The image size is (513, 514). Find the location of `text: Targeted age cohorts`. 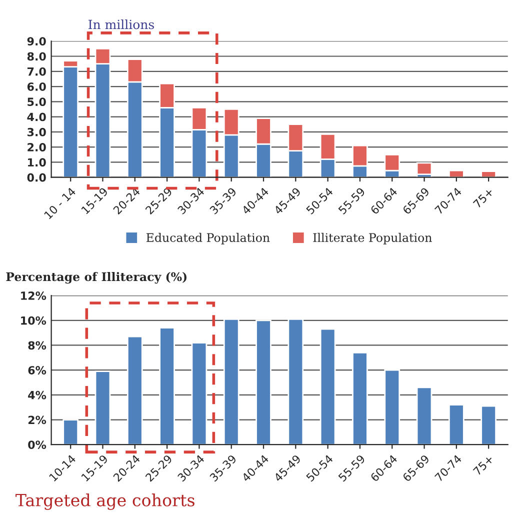

text: Targeted age cohorts is located at coordinates (105, 502).